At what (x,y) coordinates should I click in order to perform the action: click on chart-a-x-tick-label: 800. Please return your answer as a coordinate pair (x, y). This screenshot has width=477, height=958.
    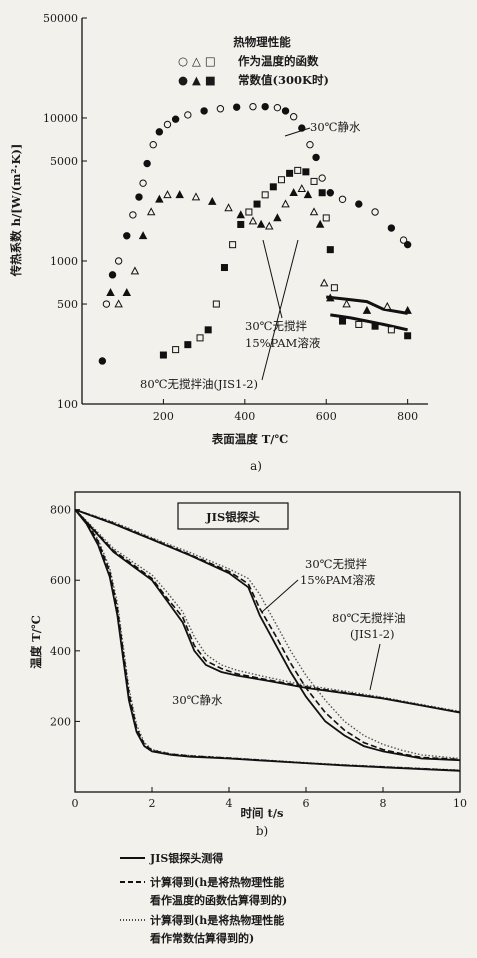
    Looking at the image, I should click on (407, 416).